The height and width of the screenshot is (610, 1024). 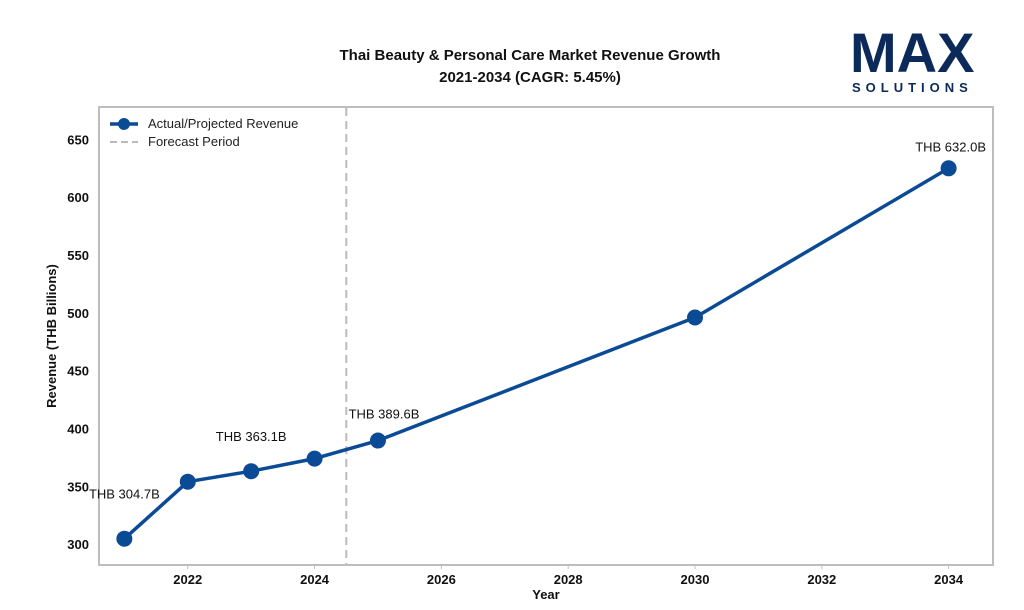 I want to click on data-point-2034, so click(x=948, y=168).